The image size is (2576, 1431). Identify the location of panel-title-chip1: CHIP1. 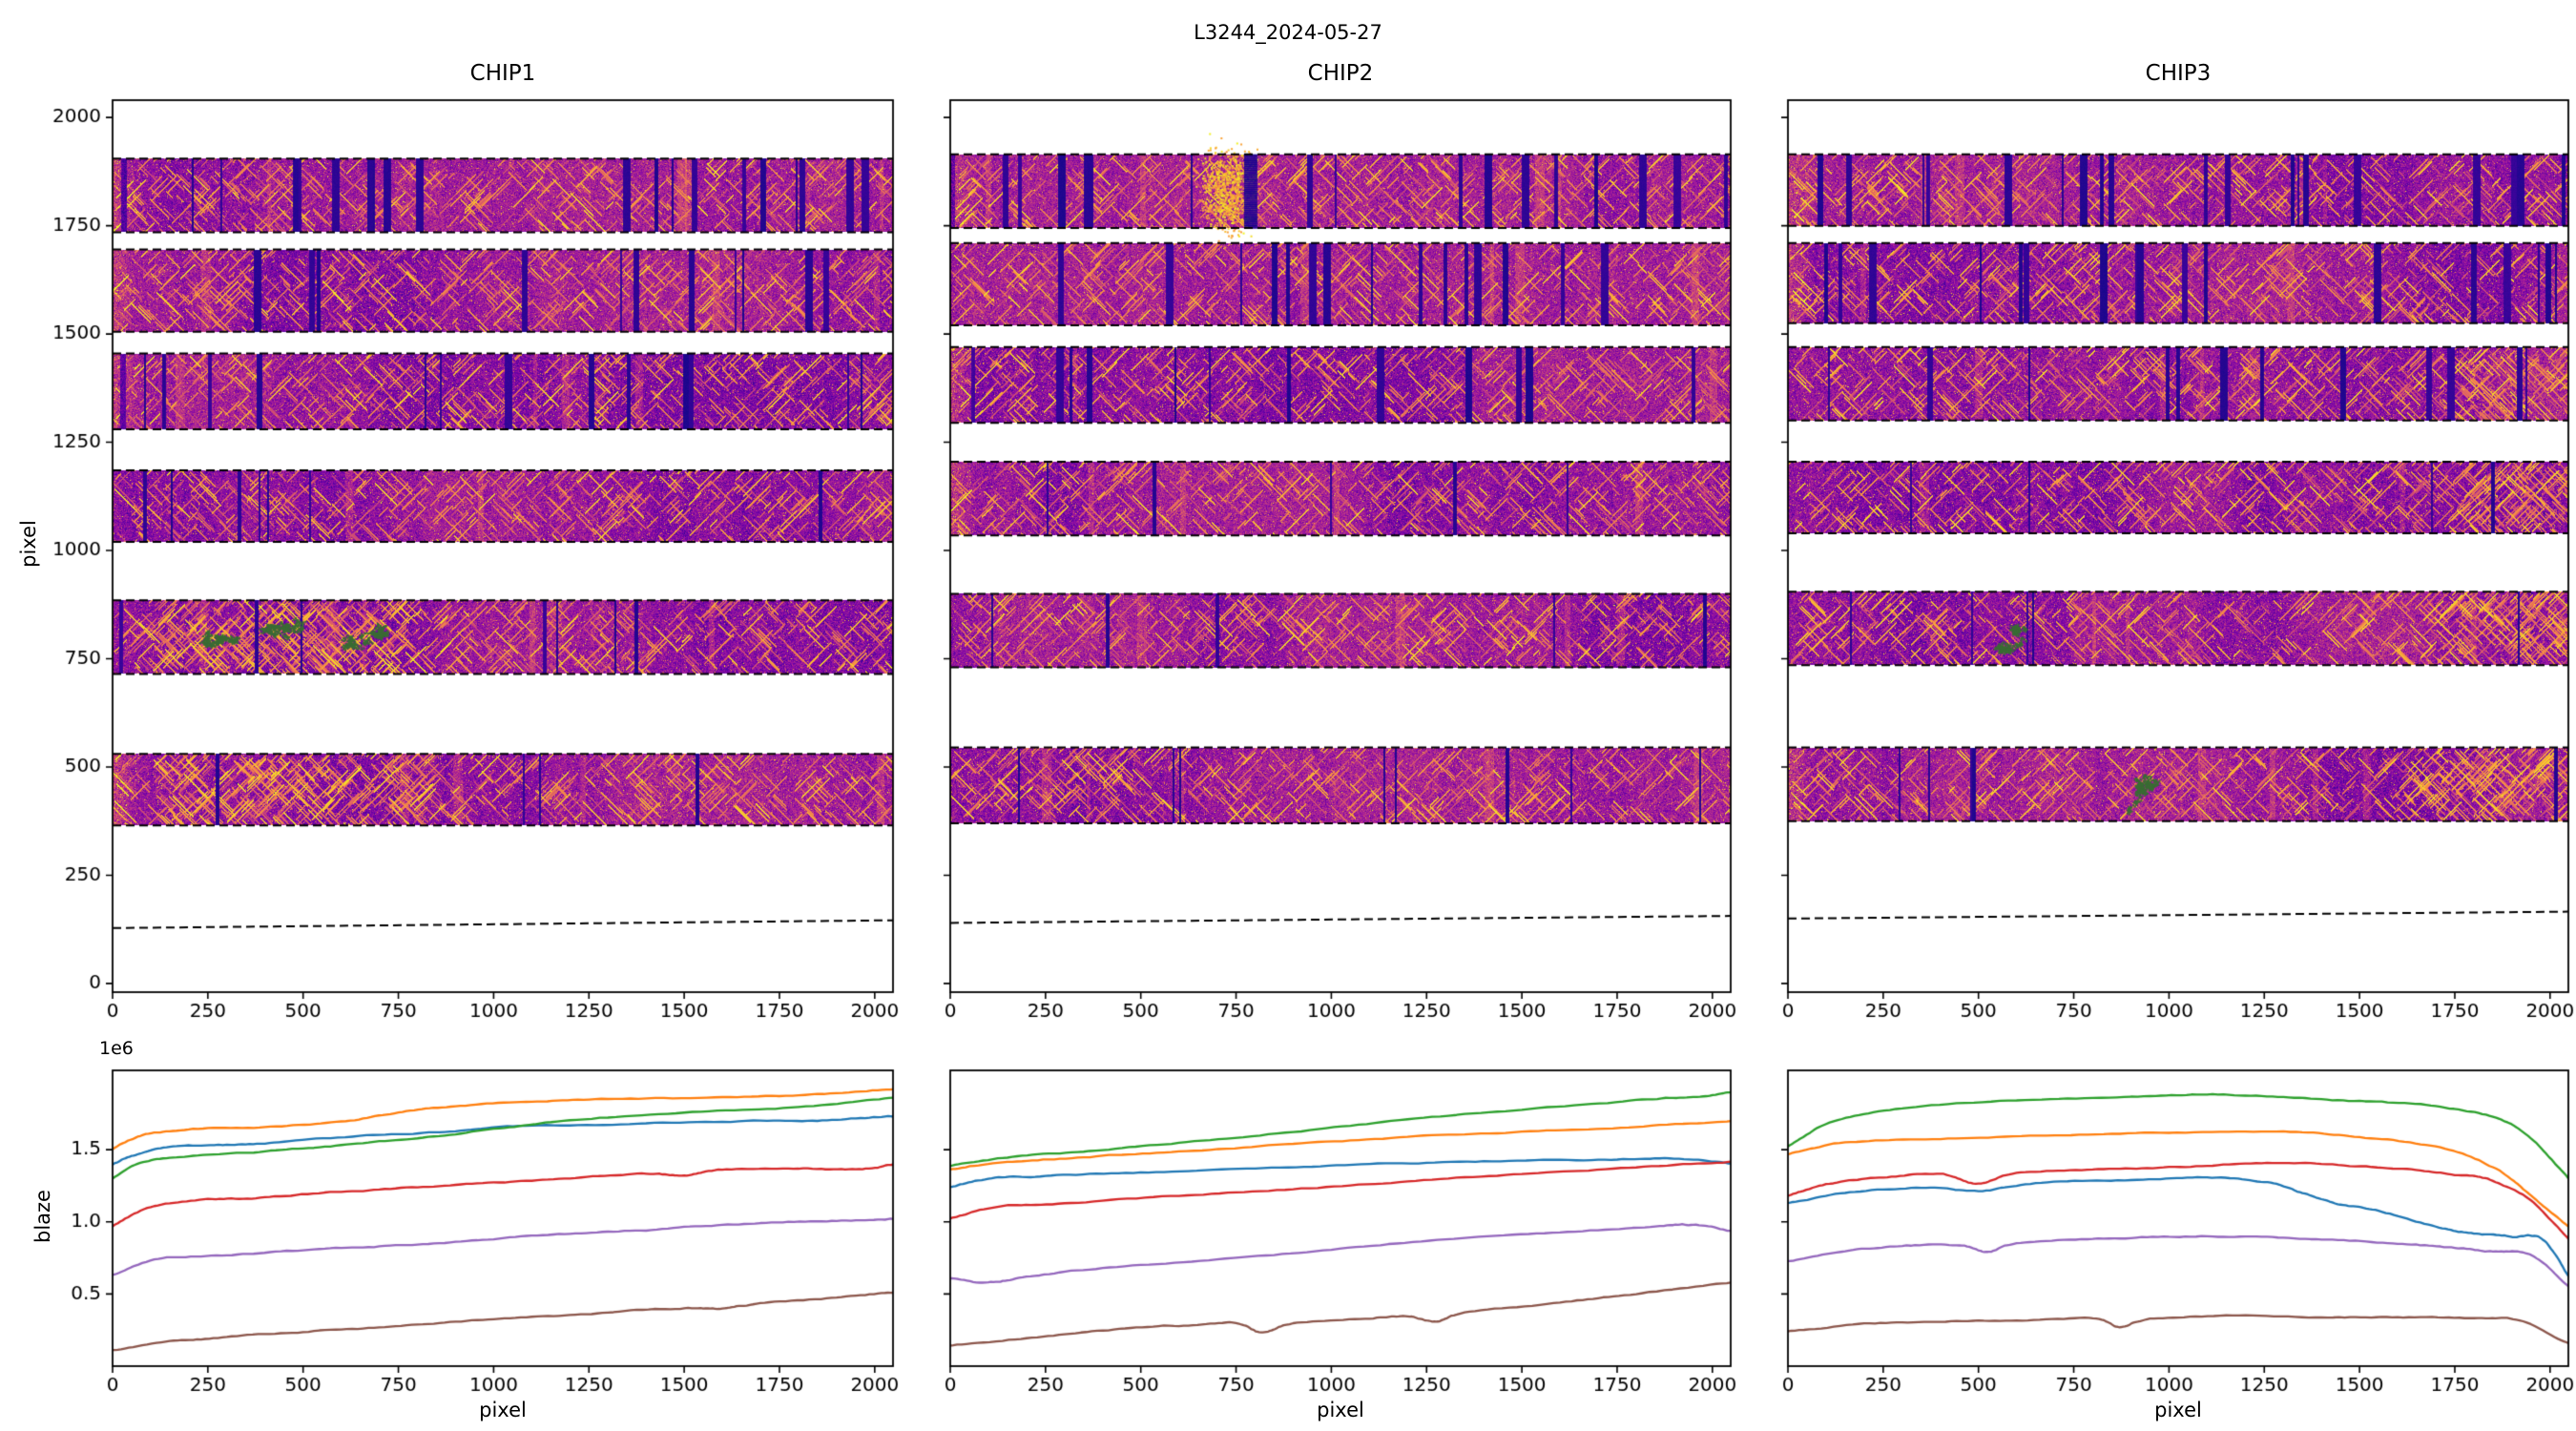
(502, 73).